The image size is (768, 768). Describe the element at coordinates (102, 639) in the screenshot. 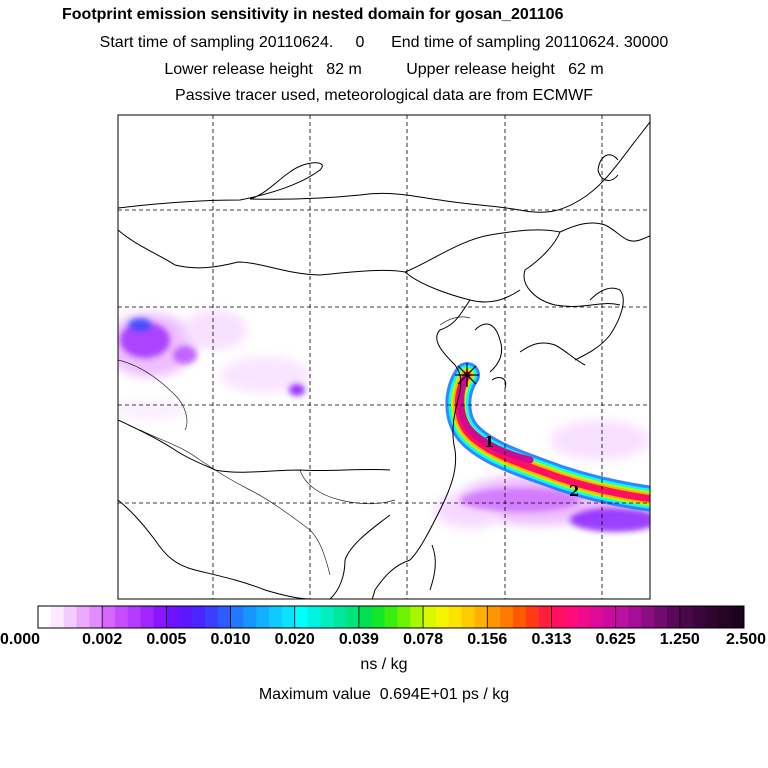

I see `colorbar-tick-label: 0.002` at that location.